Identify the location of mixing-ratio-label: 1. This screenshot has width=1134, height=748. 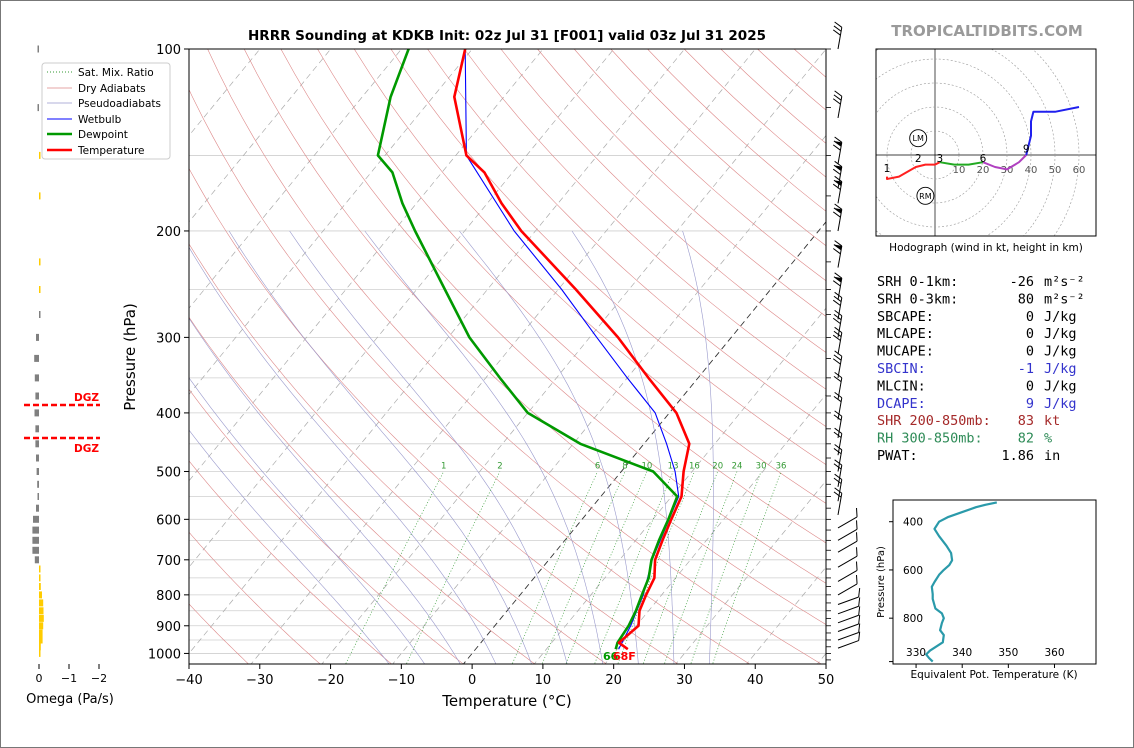
(443, 467).